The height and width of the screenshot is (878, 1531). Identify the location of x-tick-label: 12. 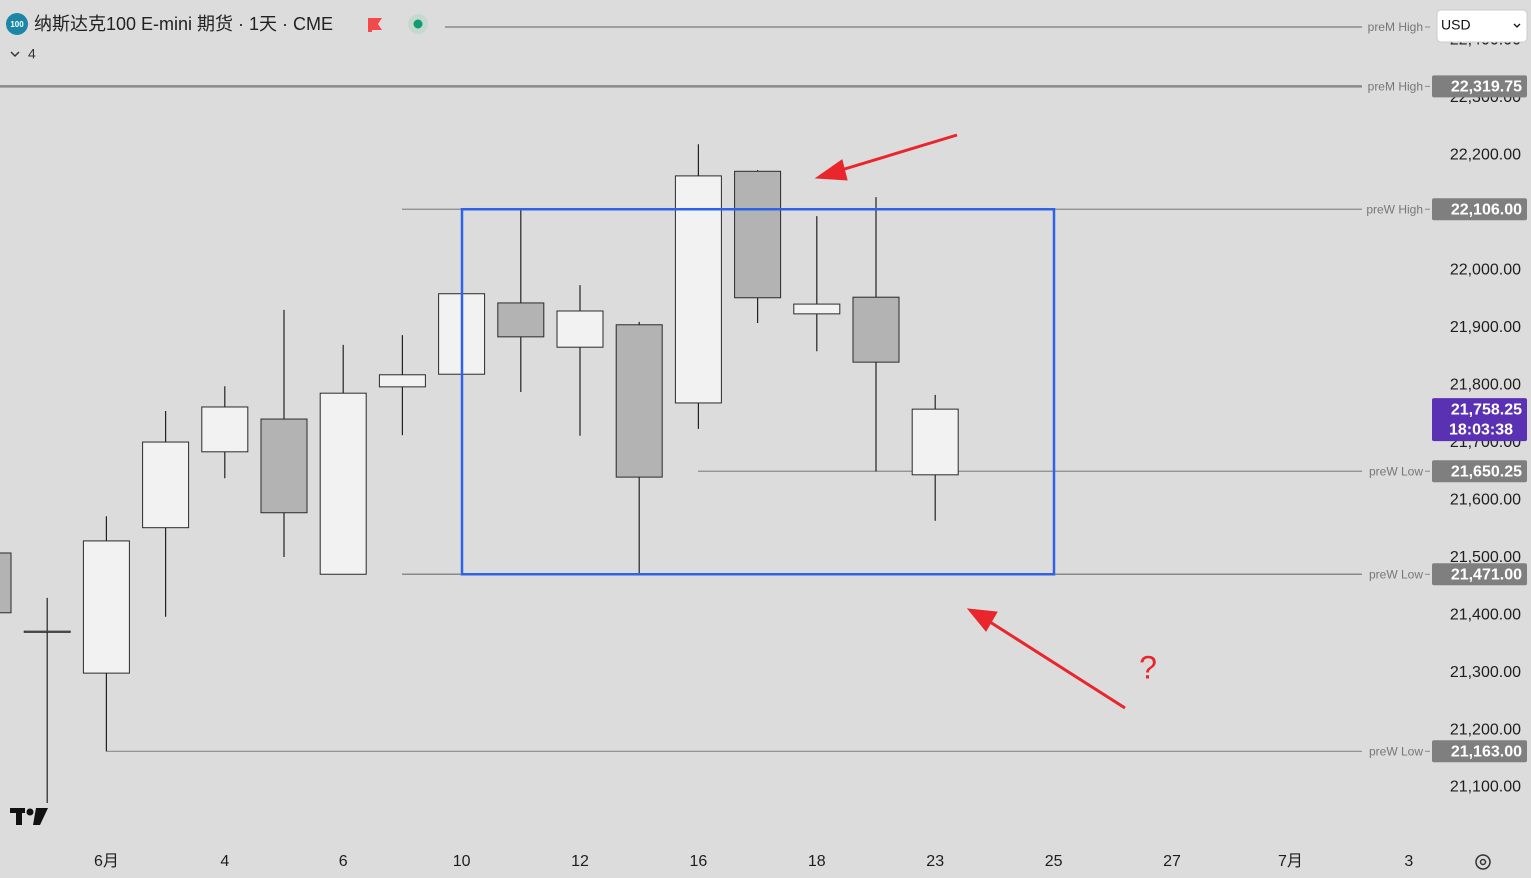
(580, 861).